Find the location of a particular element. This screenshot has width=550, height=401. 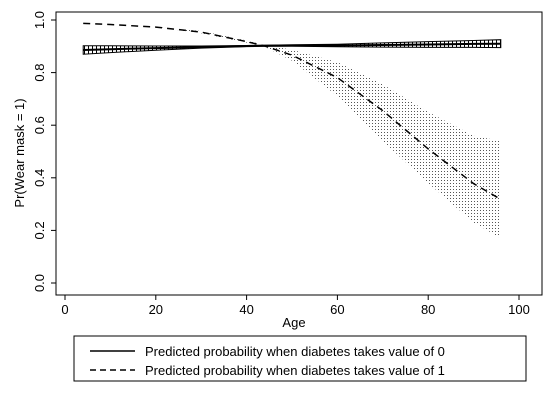

y-tick-label: 0.0 is located at coordinates (39, 283).